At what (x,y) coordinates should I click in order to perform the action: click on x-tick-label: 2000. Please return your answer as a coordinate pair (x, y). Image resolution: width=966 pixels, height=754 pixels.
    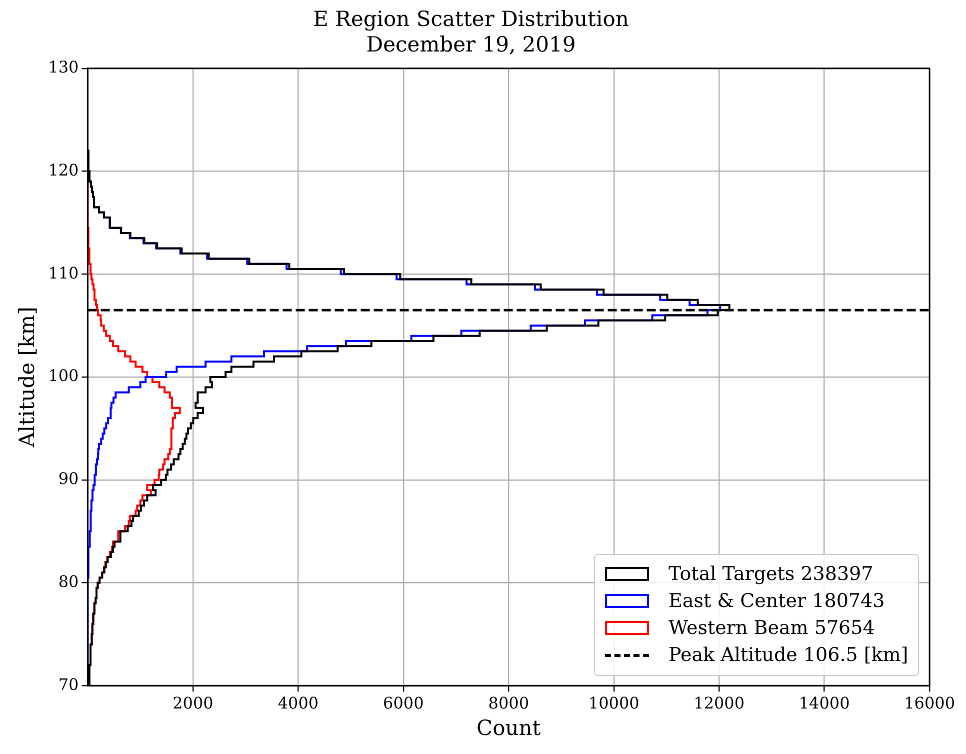
    Looking at the image, I should click on (193, 702).